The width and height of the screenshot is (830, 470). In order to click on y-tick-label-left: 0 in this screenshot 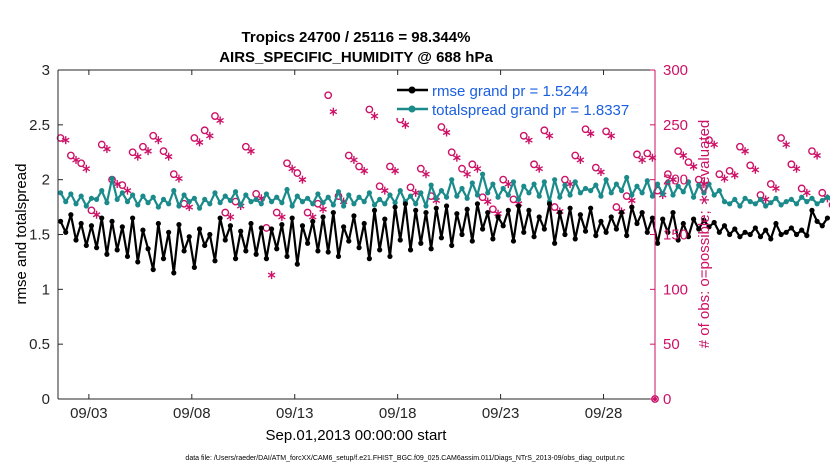, I will do `click(46, 399)`.